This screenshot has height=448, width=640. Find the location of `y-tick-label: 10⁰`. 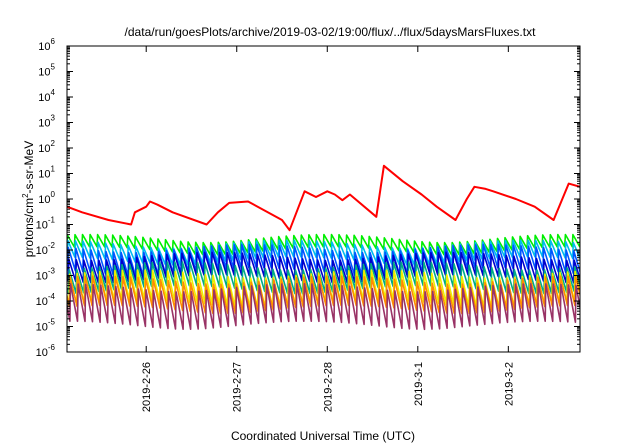

y-tick-label: 10⁰ is located at coordinates (46, 198).